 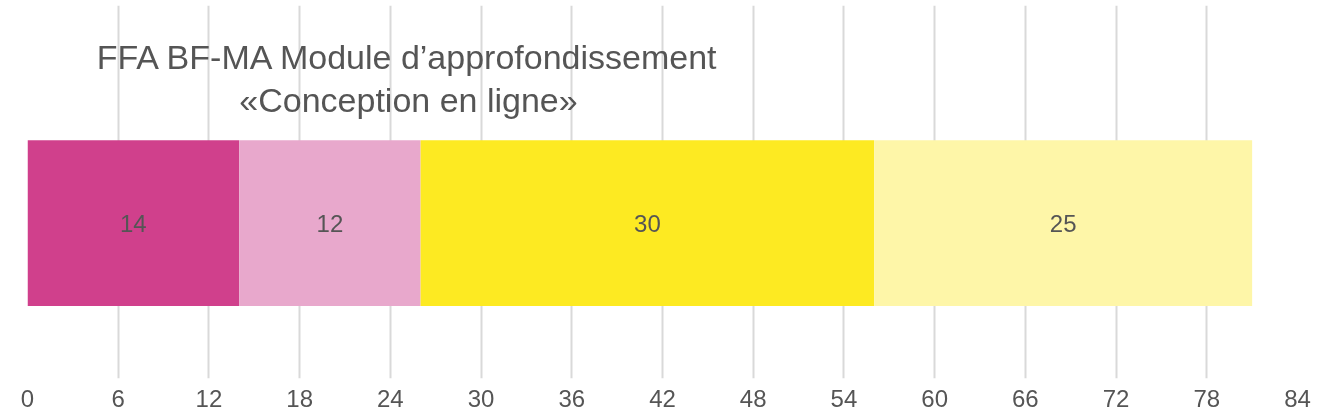 What do you see at coordinates (27, 396) in the screenshot?
I see `x-tick-label: 0` at bounding box center [27, 396].